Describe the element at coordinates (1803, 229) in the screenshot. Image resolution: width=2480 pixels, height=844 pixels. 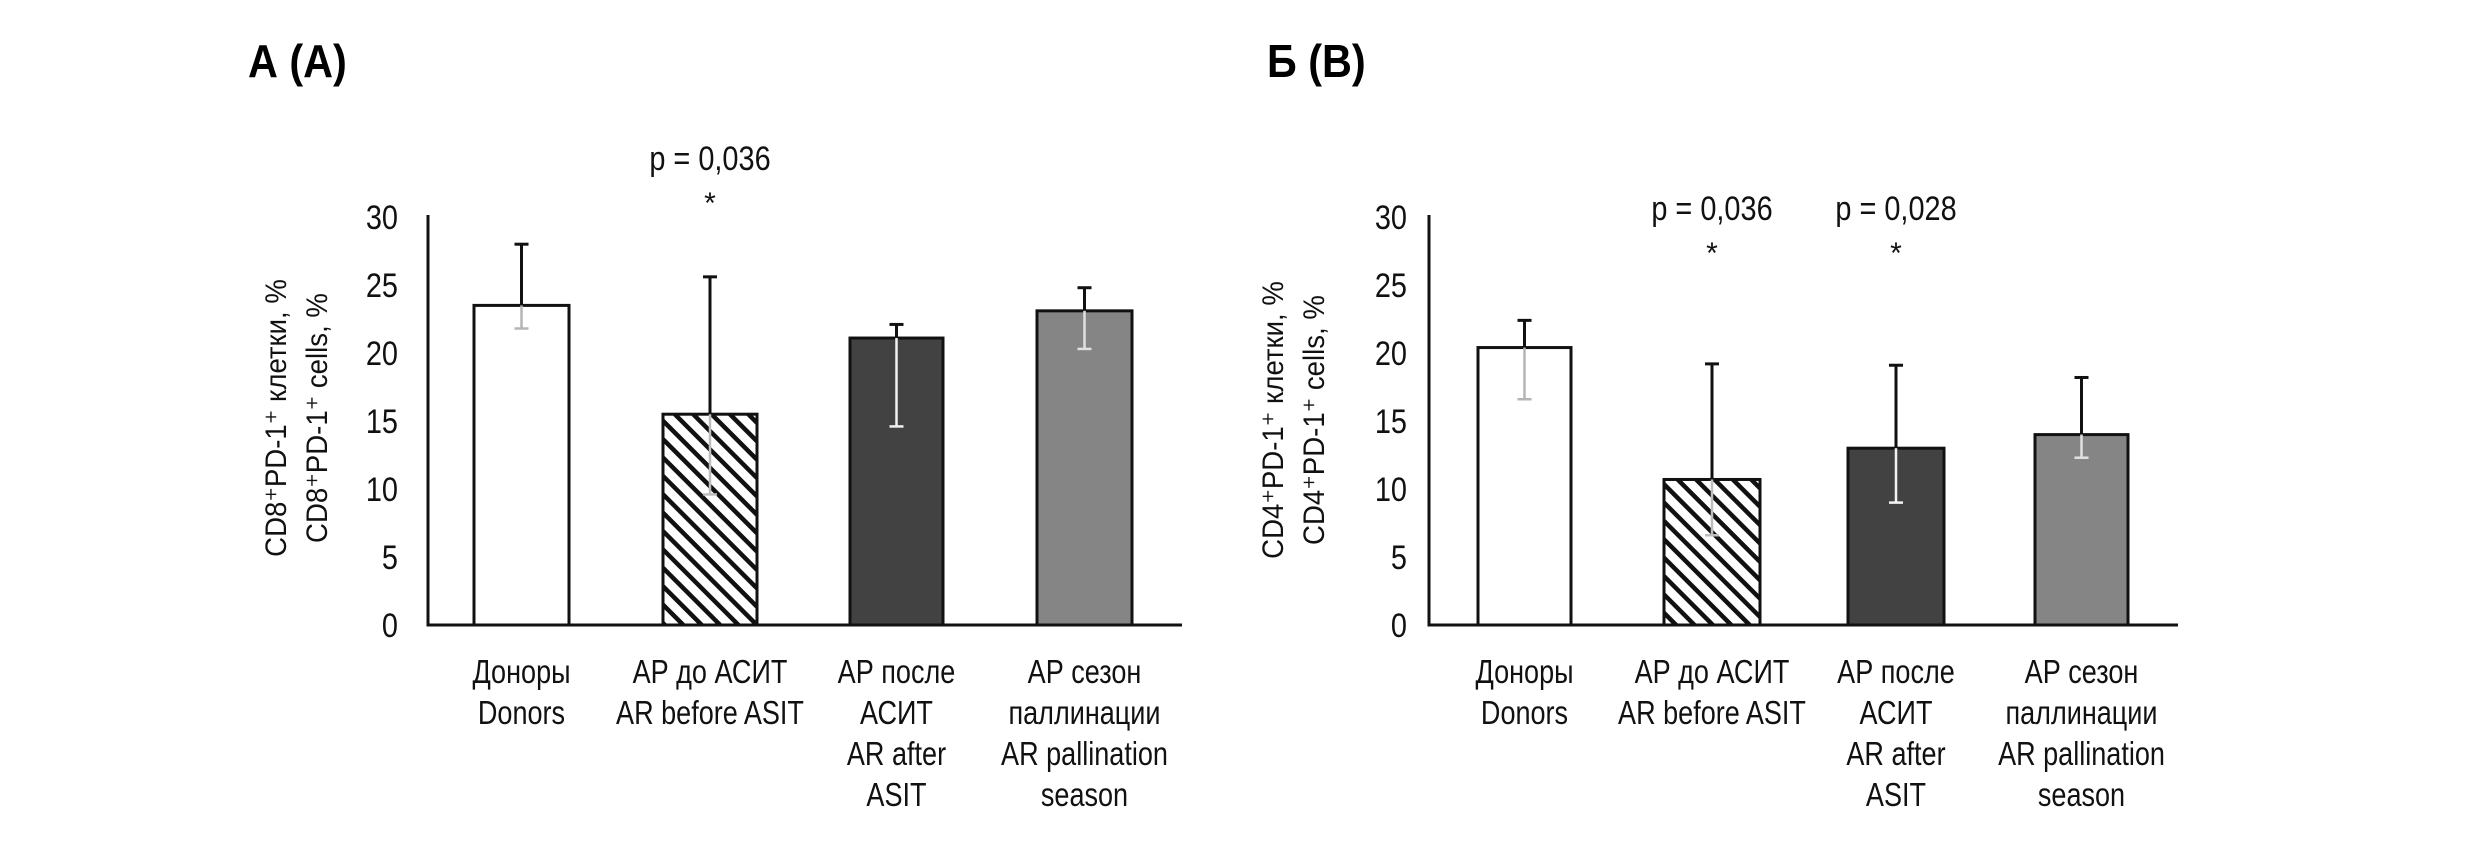
I see `panel-b-annotations: p = 0,036 * p = 0,028 *` at that location.